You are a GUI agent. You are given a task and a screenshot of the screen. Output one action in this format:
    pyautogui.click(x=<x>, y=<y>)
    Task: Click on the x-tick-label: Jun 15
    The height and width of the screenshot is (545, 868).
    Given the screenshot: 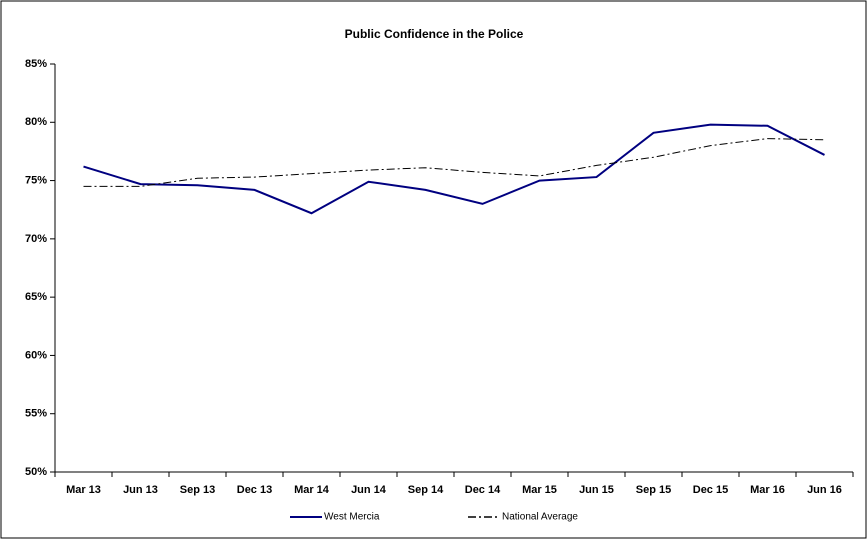 What is the action you would take?
    pyautogui.click(x=596, y=490)
    